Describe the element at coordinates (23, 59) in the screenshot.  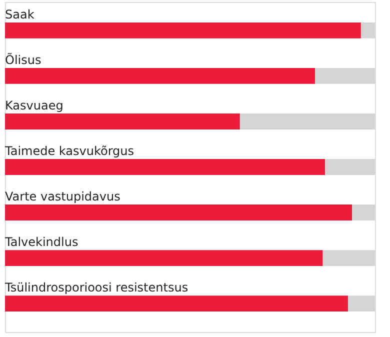
I see `y-tick-label: Õlisus` at that location.